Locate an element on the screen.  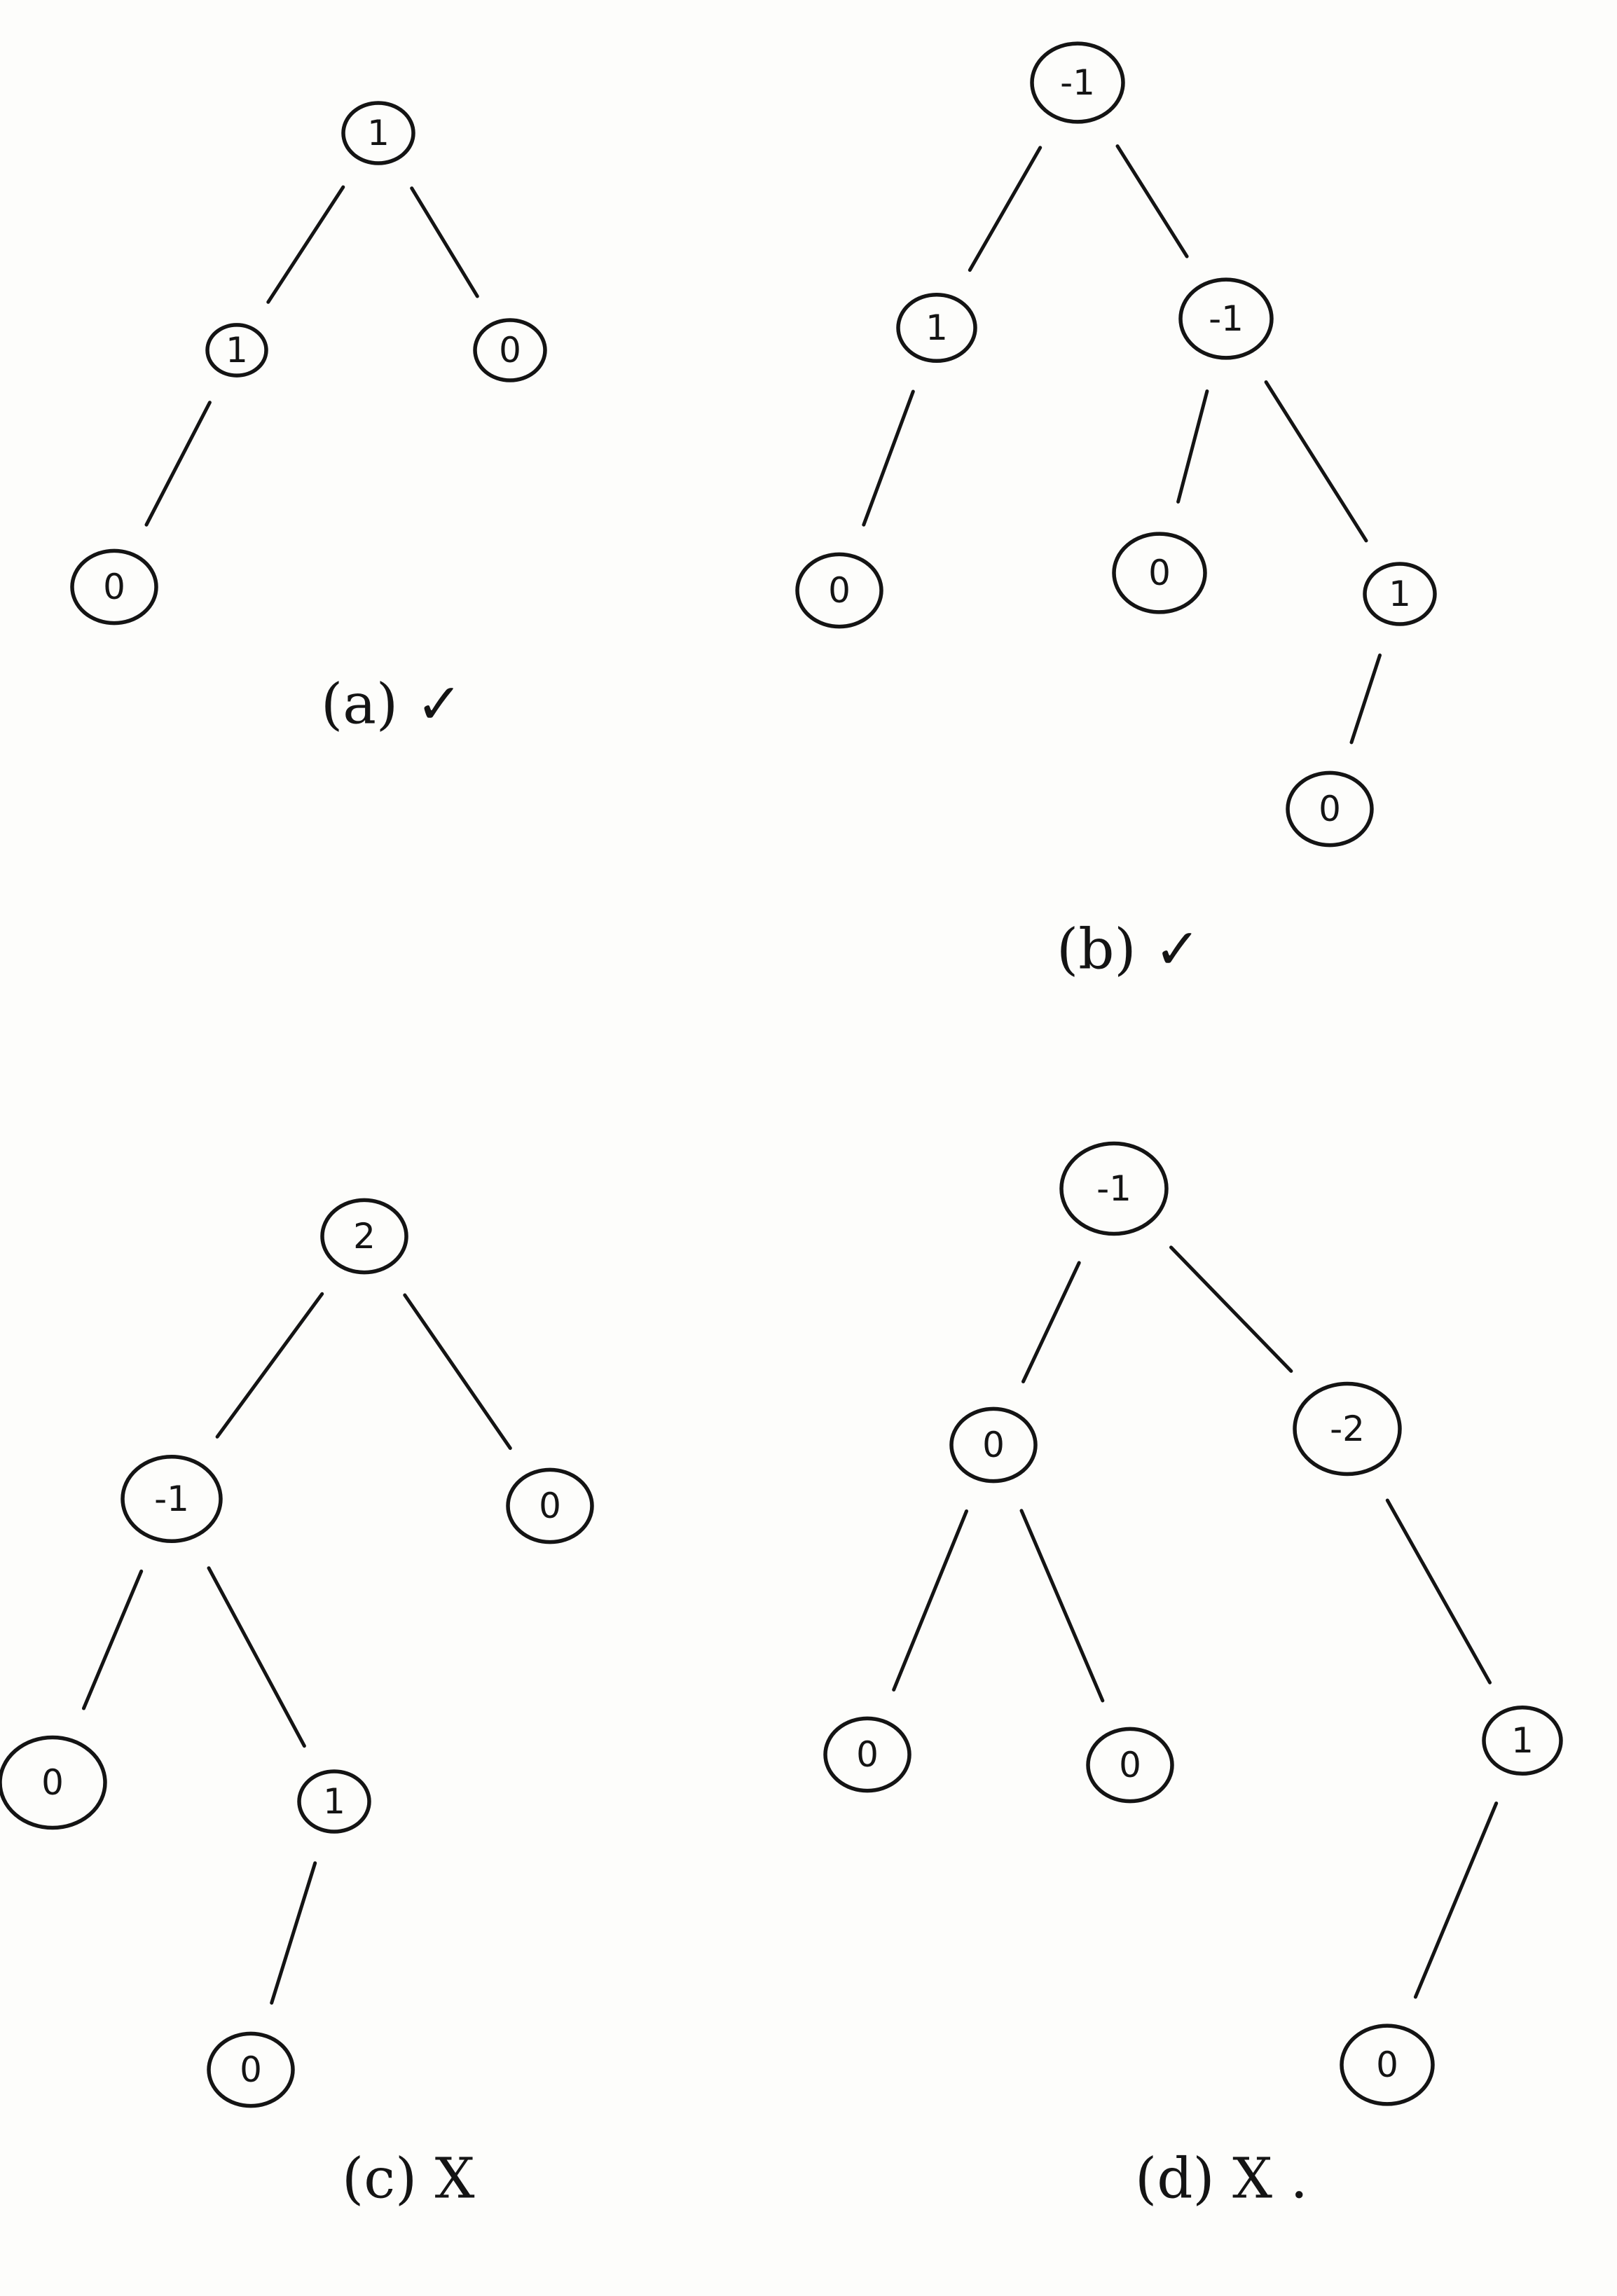
tree-node-b-ll: 0 is located at coordinates (839, 590).